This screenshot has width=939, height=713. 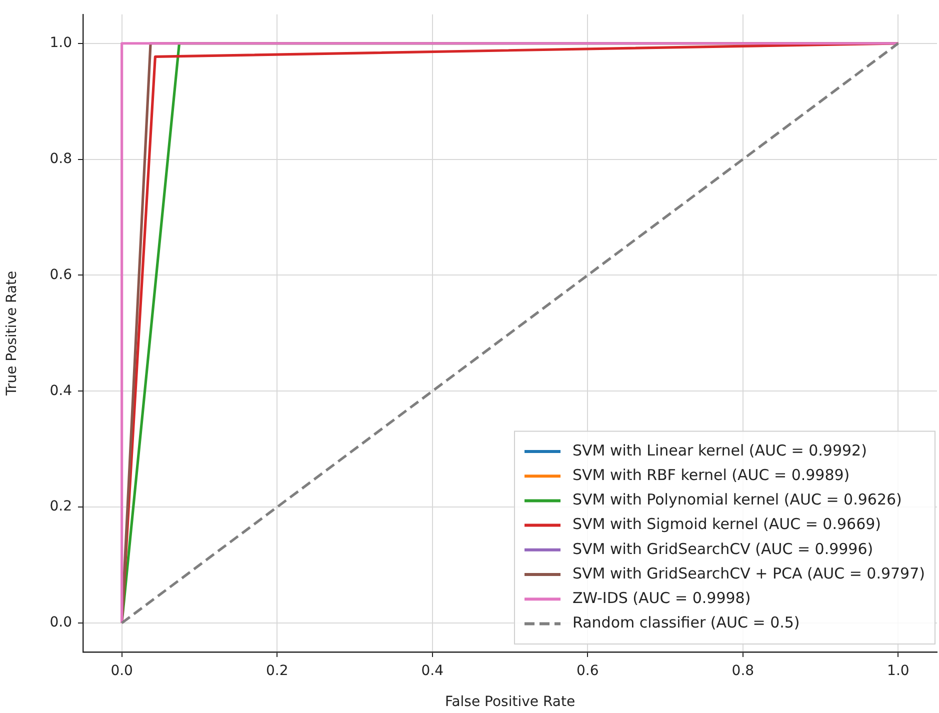 I want to click on legend-label: Random classifier (AUC = 0.5), so click(x=686, y=623).